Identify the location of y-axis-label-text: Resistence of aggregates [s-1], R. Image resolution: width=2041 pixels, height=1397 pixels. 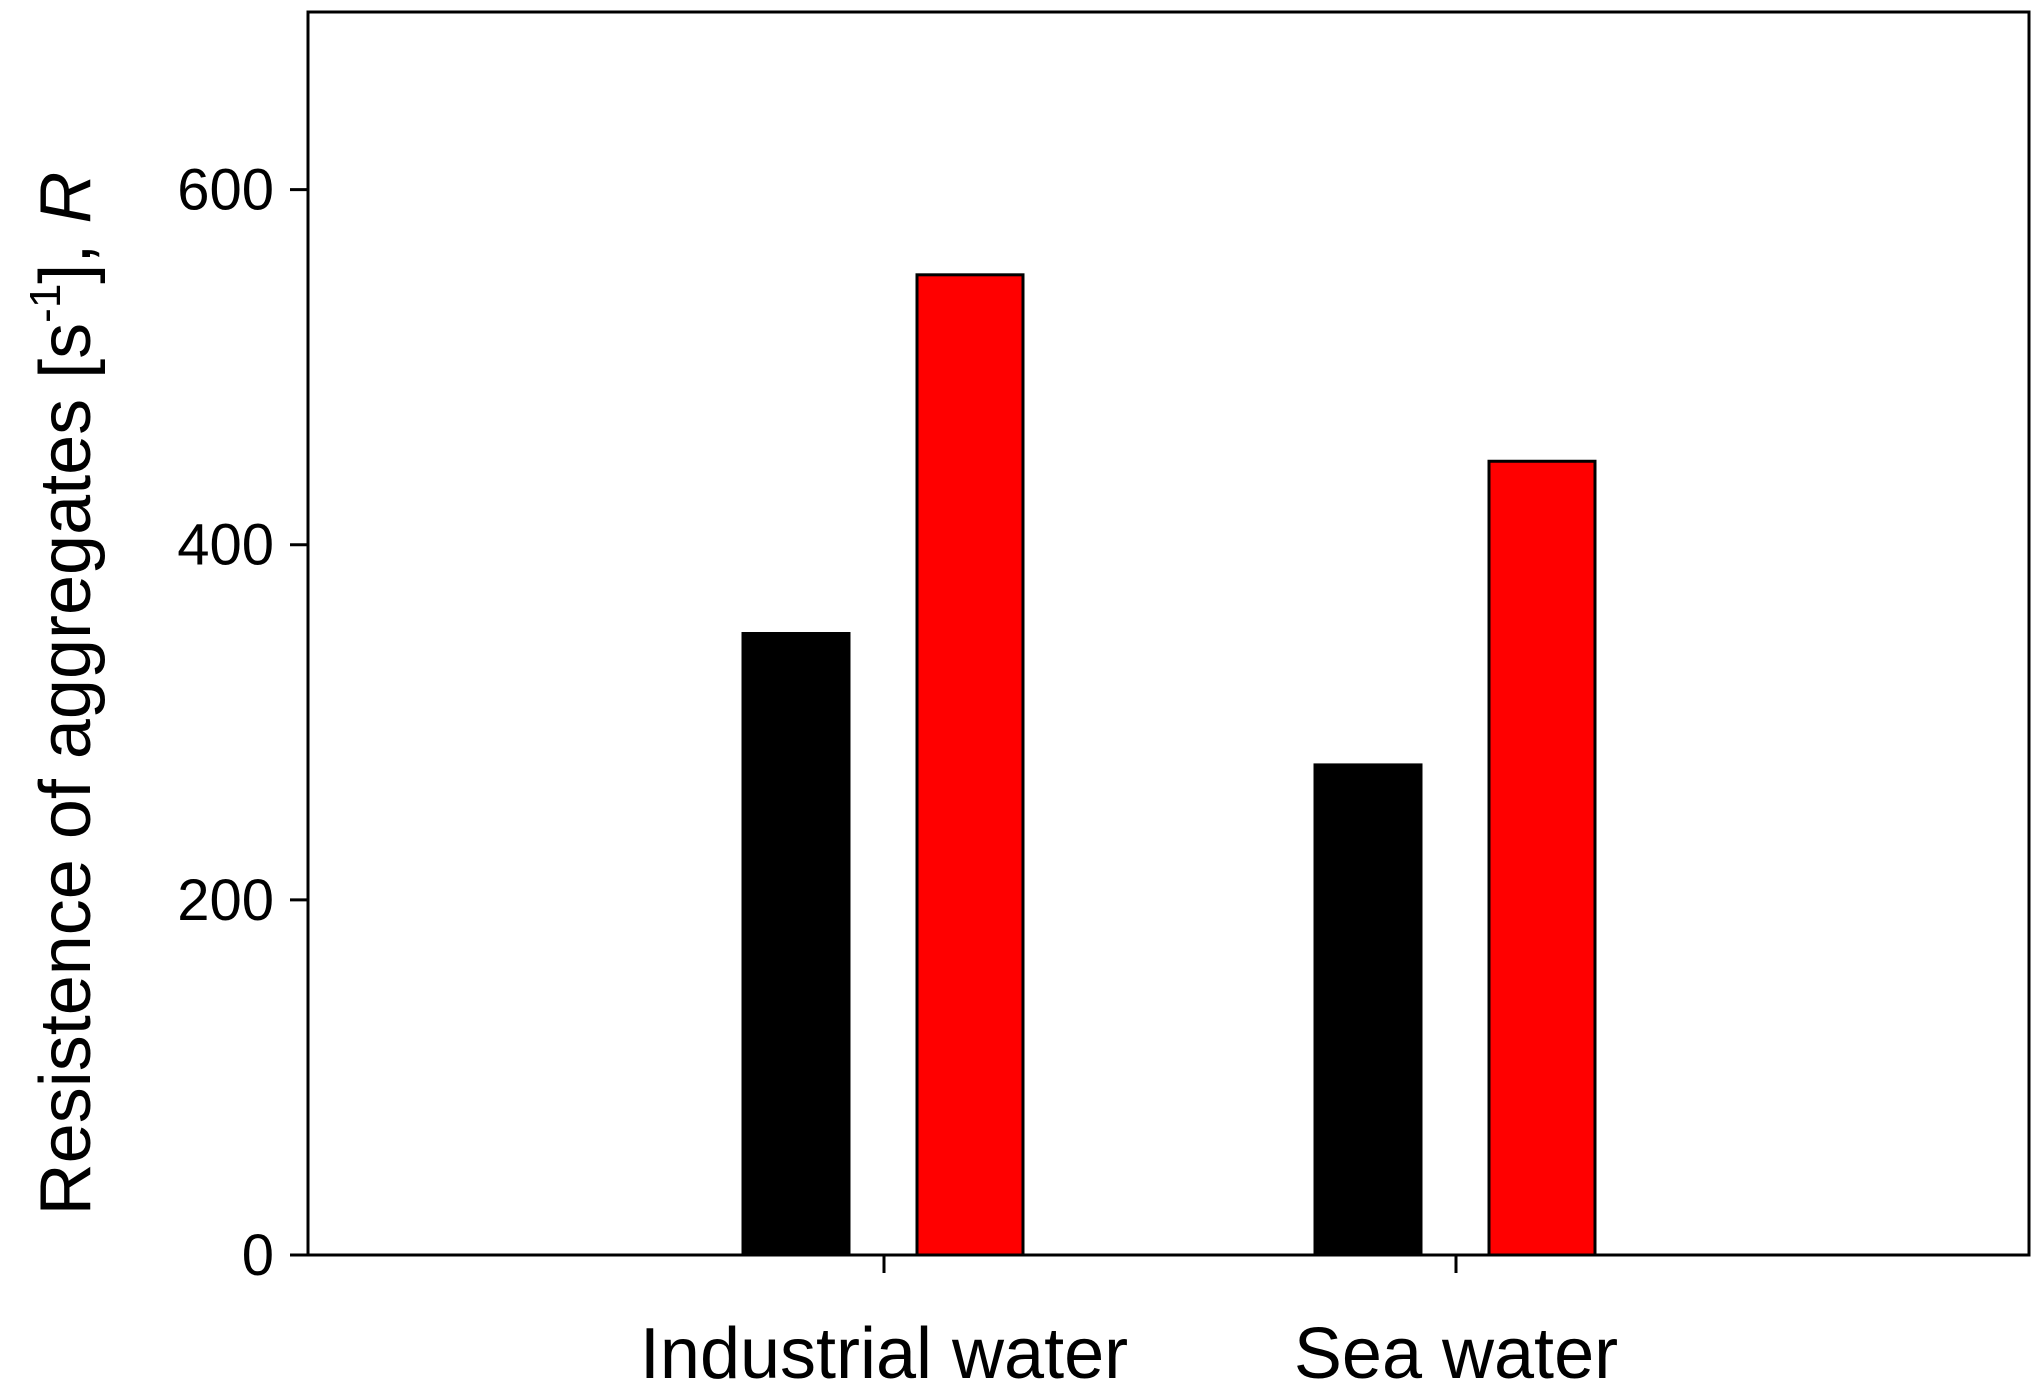
(63, 694).